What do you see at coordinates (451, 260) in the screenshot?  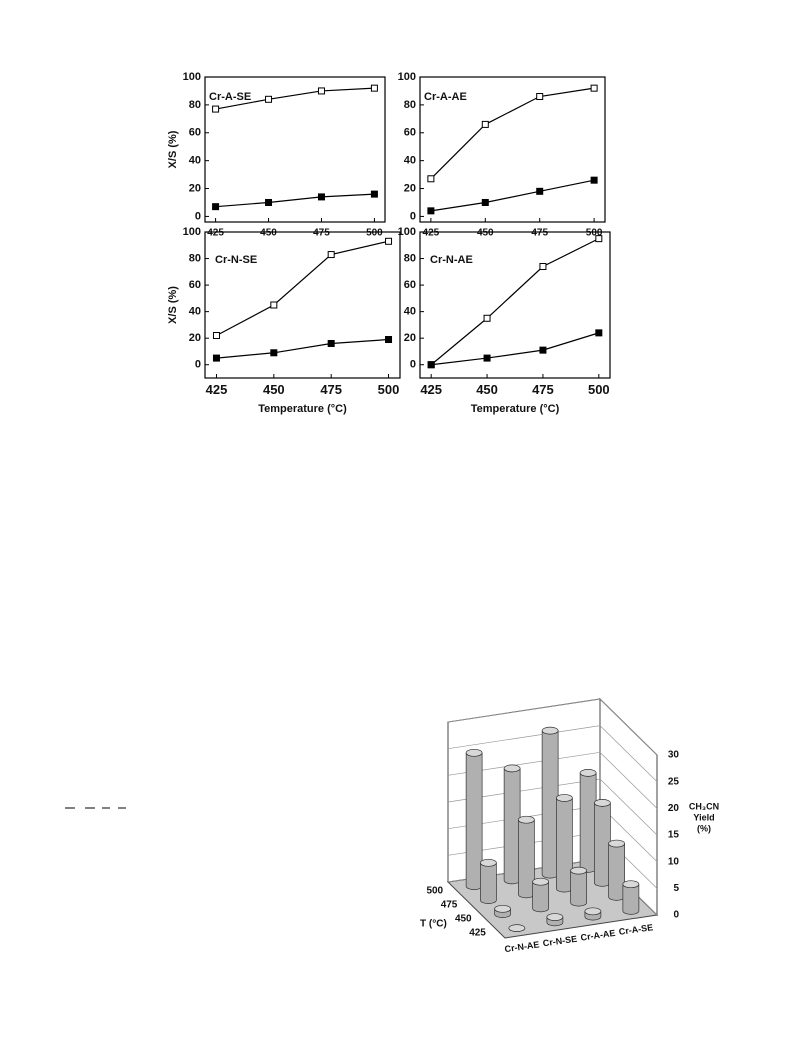 I see `panel-label: Cr-N-AE` at bounding box center [451, 260].